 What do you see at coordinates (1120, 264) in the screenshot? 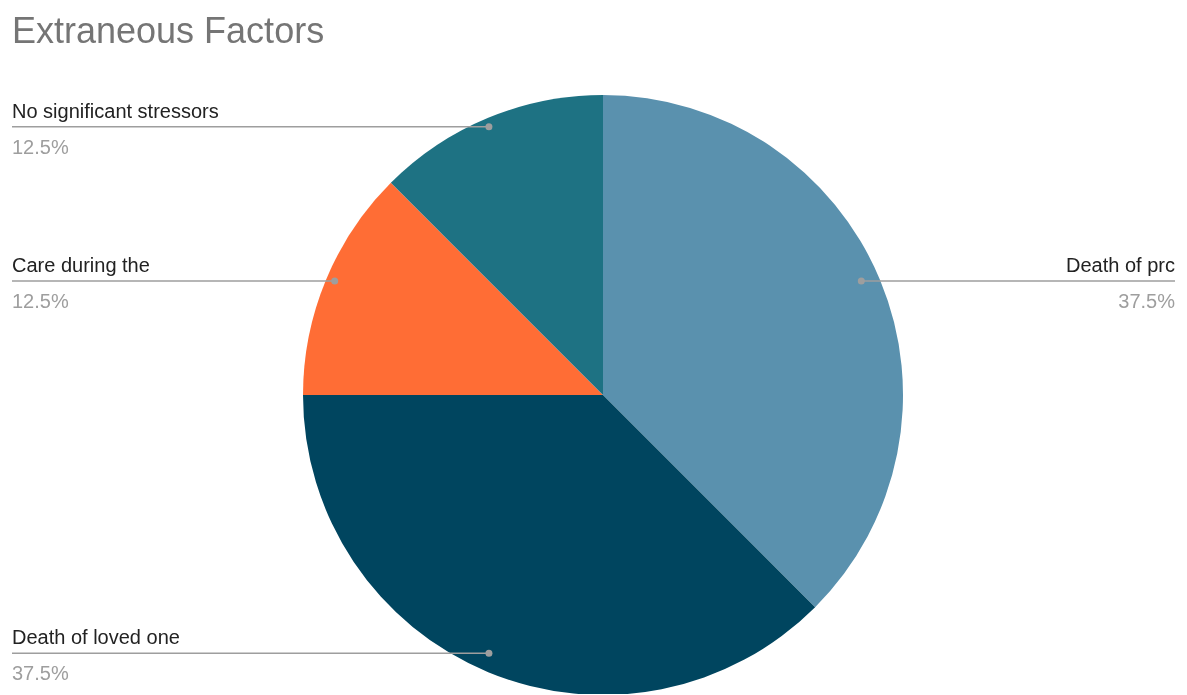
I see `slice-label: Death of prc` at bounding box center [1120, 264].